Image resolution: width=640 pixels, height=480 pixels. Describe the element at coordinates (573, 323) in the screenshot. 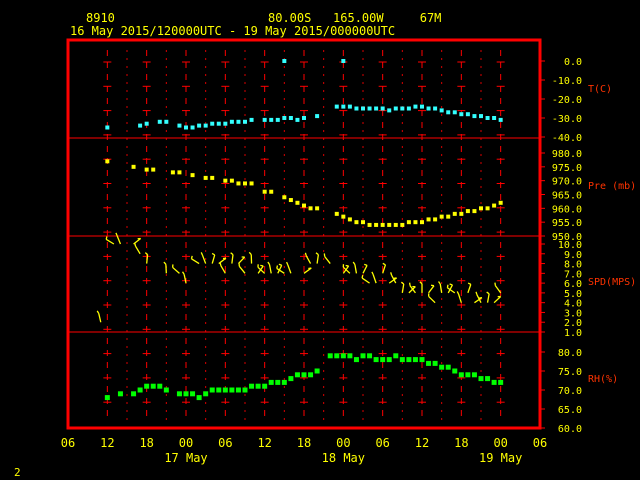

I see `y-tick-label: 2.0` at that location.